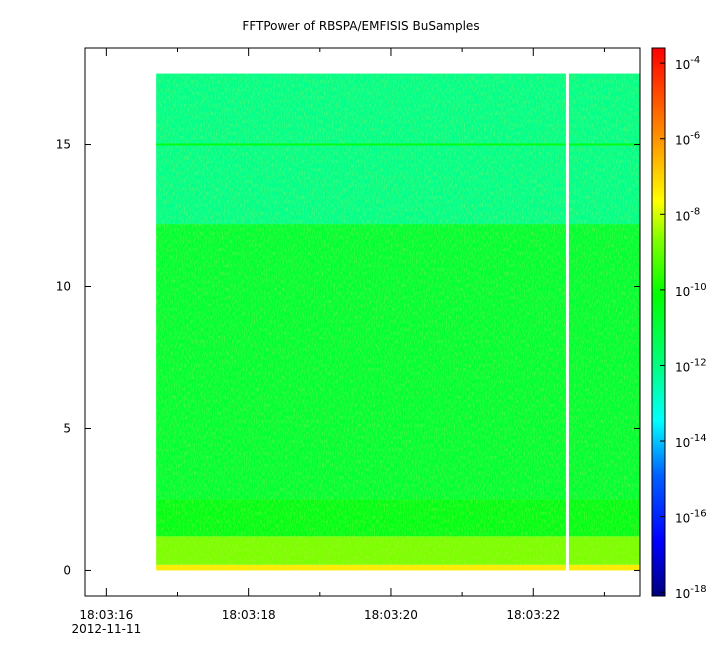 The image size is (724, 656). I want to click on colorbar-tick-label: 10⁻¹⁴, so click(691, 441).